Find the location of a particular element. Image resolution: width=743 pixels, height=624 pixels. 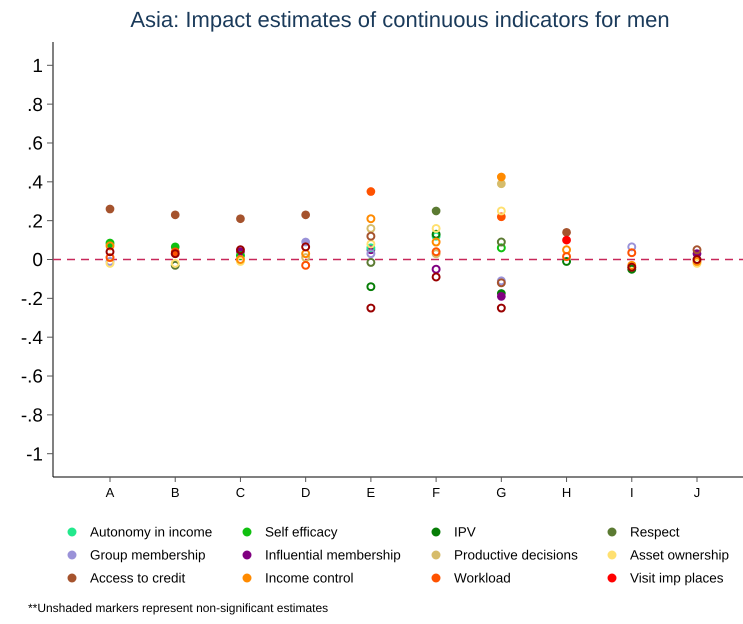

legend-label: Visit imp places is located at coordinates (677, 578).